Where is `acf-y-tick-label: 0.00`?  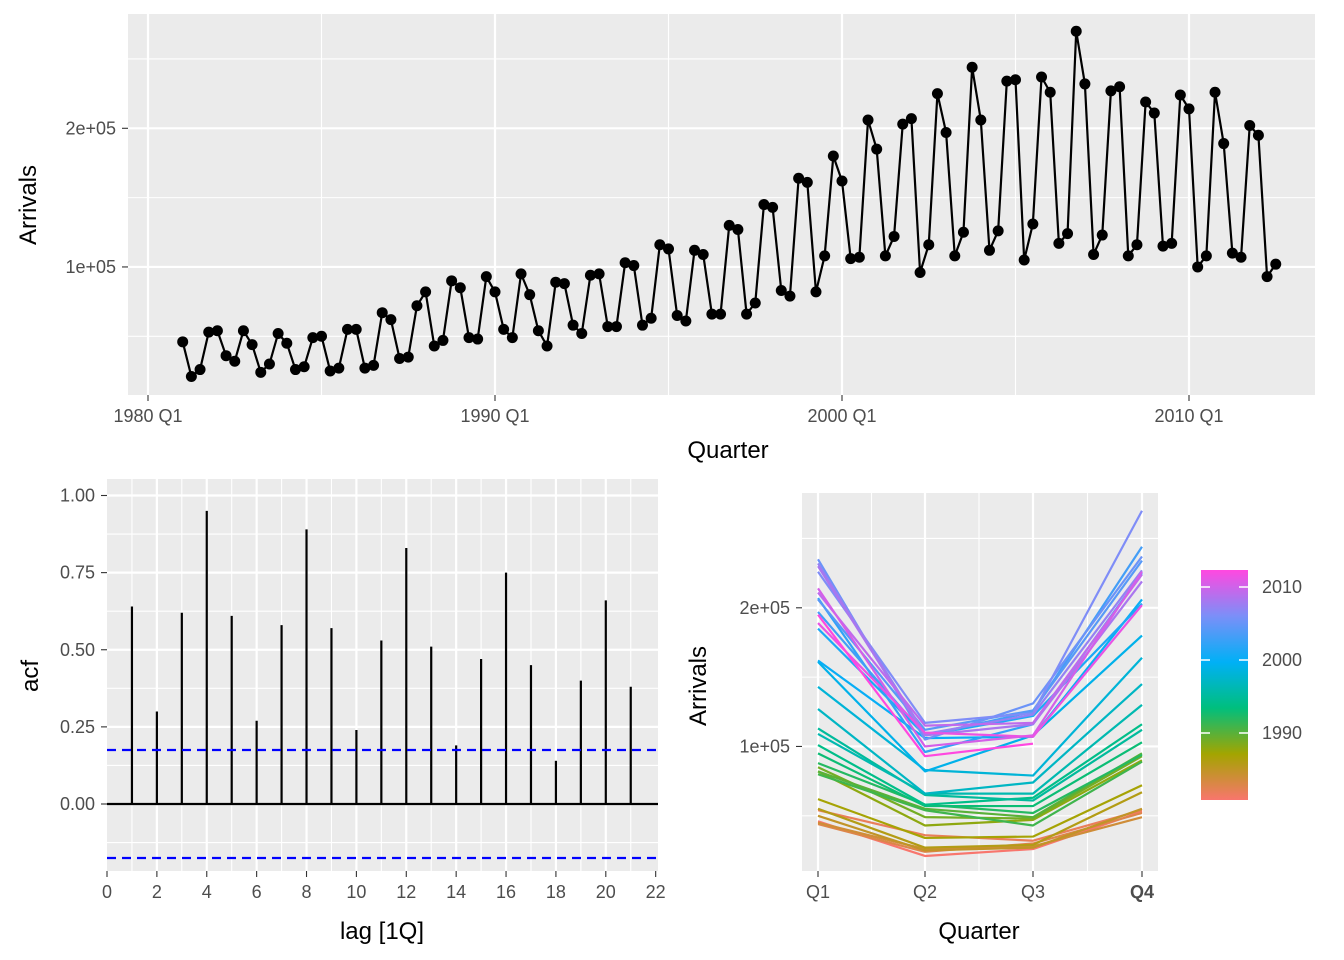
acf-y-tick-label: 0.00 is located at coordinates (77, 804).